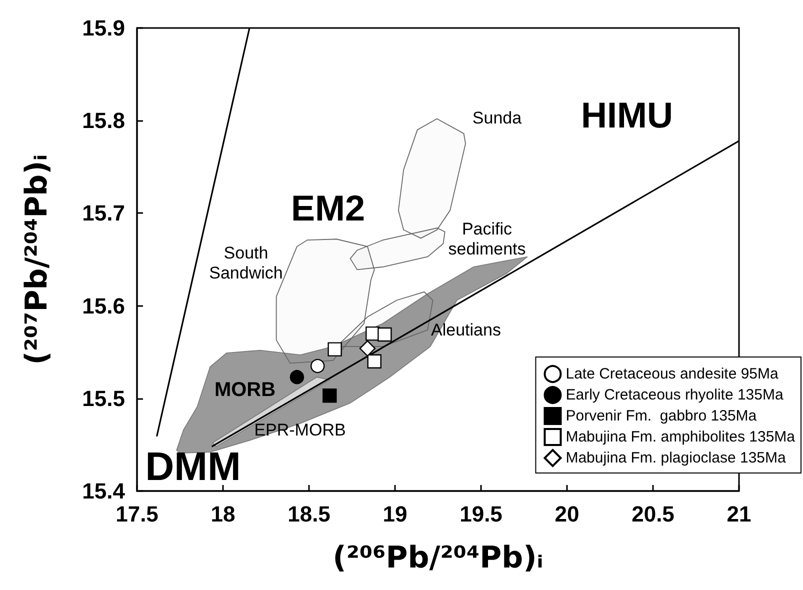 This screenshot has width=803, height=590. I want to click on x-tick-label: 17.5, so click(137, 514).